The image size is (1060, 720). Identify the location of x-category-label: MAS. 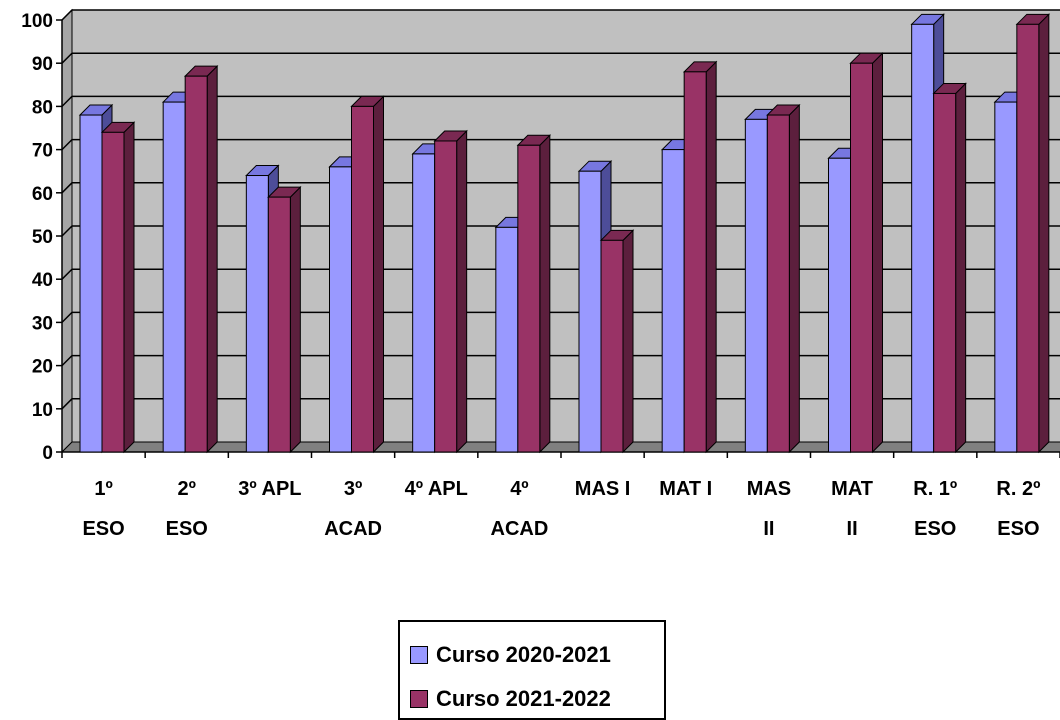
(769, 489).